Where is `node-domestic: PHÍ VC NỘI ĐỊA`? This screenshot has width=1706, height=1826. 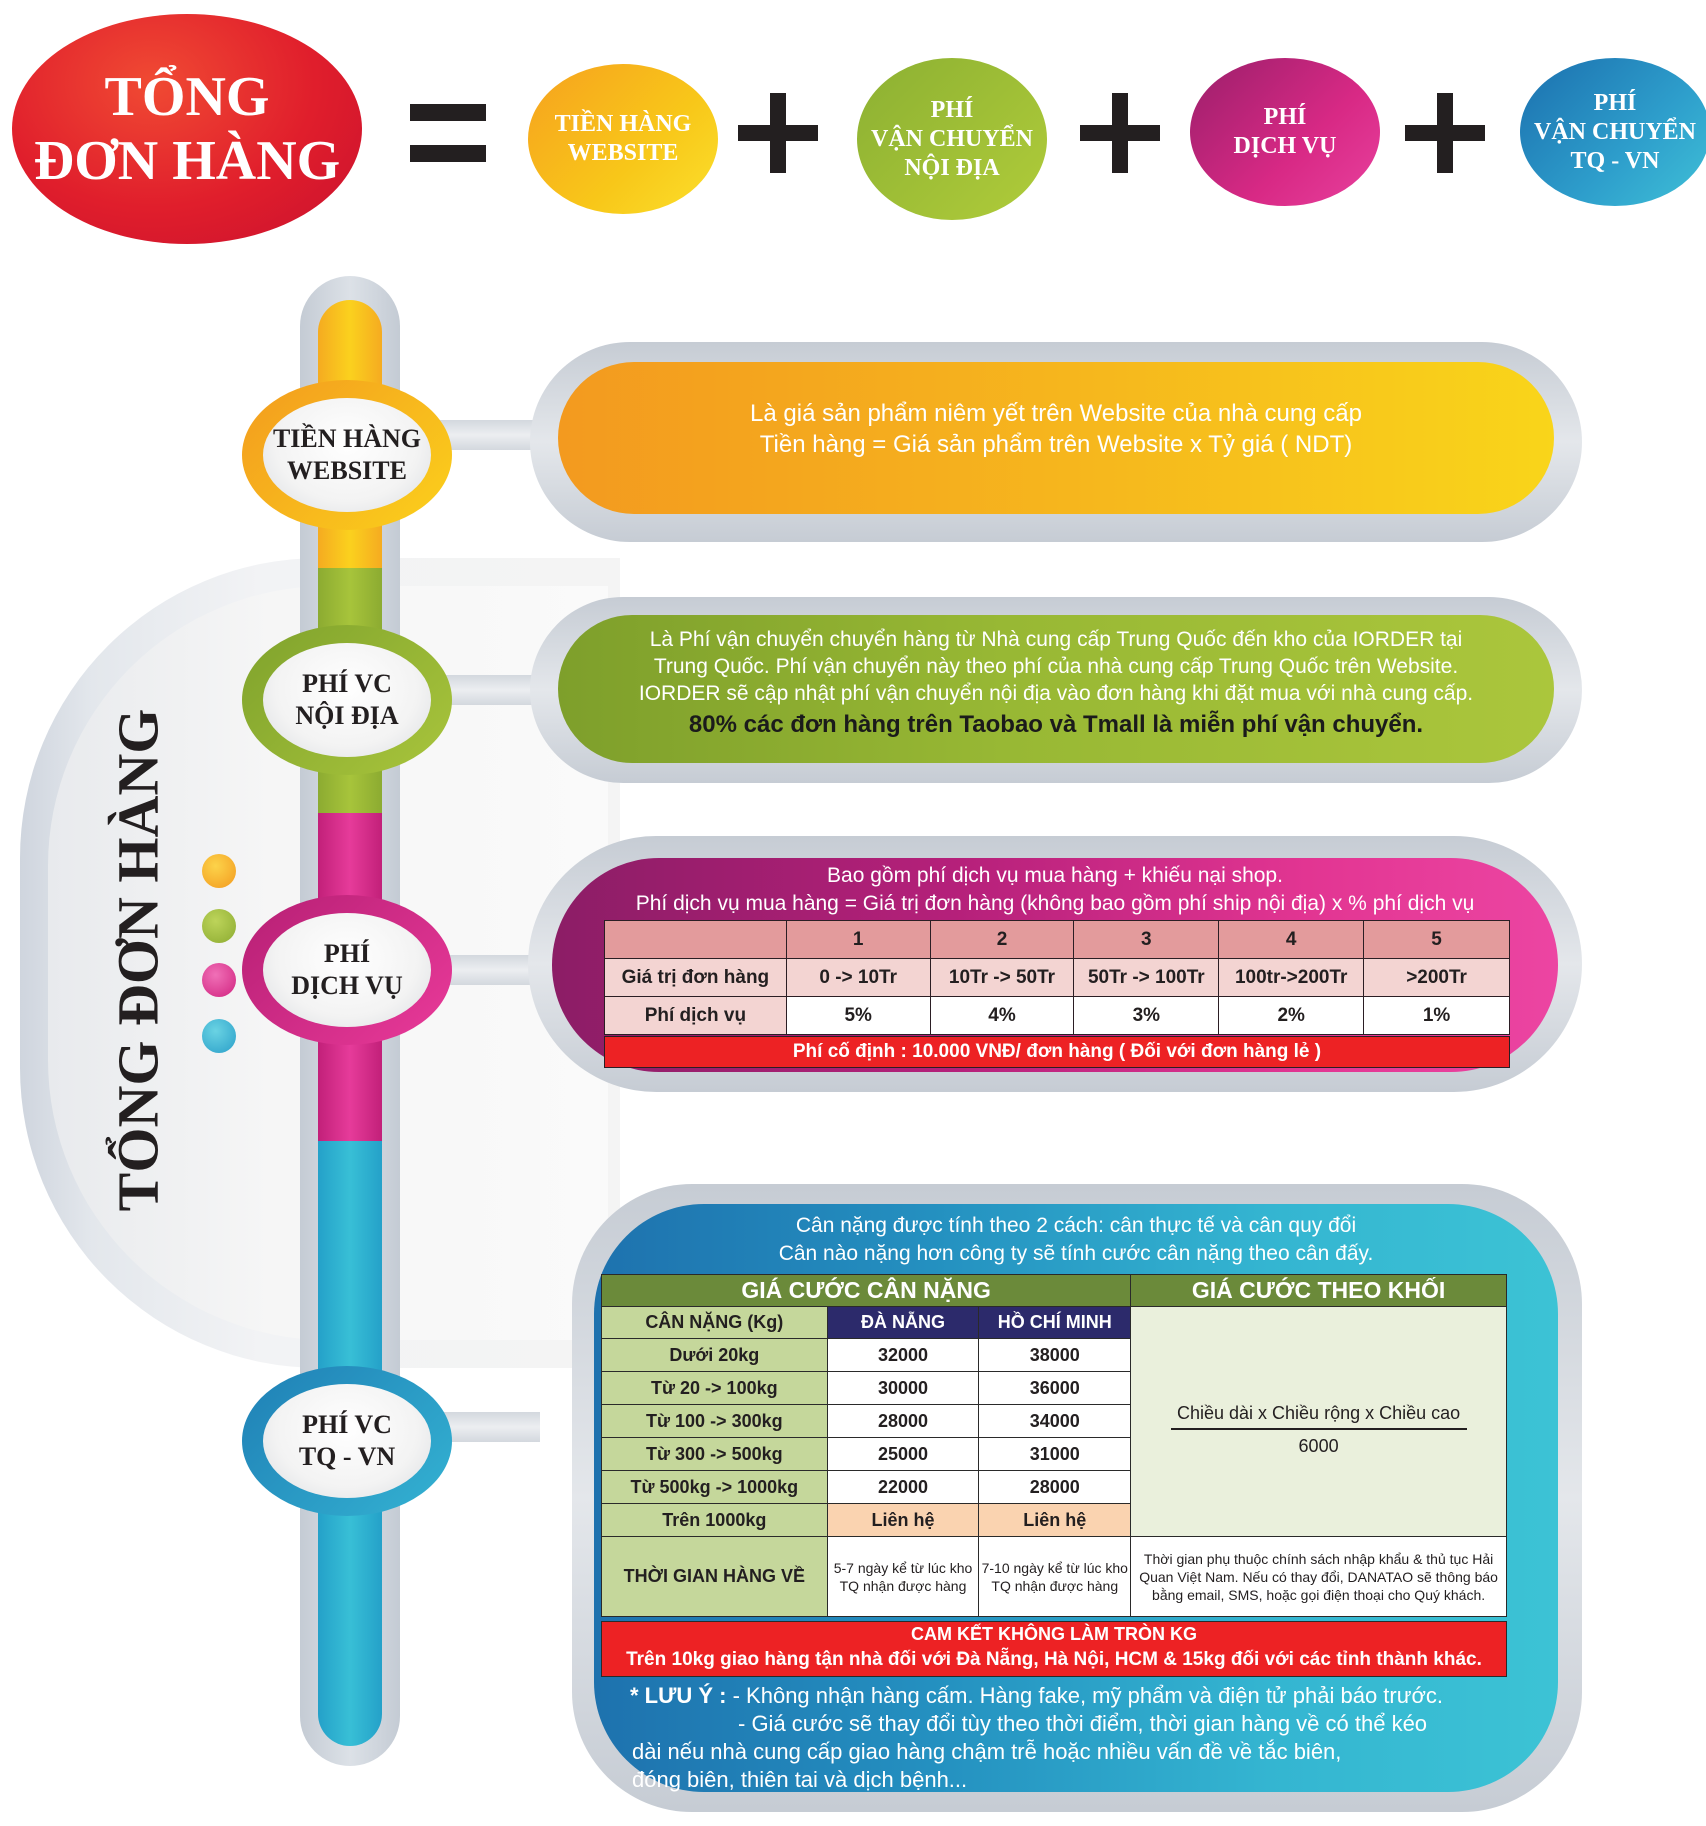 node-domestic: PHÍ VC NỘI ĐỊA is located at coordinates (347, 700).